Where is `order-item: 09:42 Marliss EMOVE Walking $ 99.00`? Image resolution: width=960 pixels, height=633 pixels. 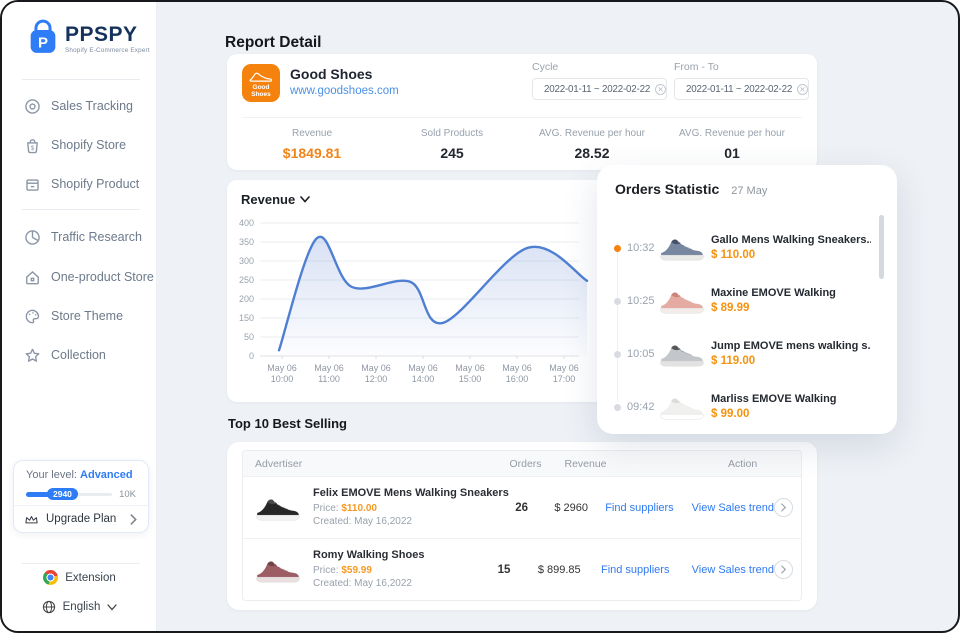
order-item: 09:42 Marliss EMOVE Walking $ 99.00 is located at coordinates (747, 407).